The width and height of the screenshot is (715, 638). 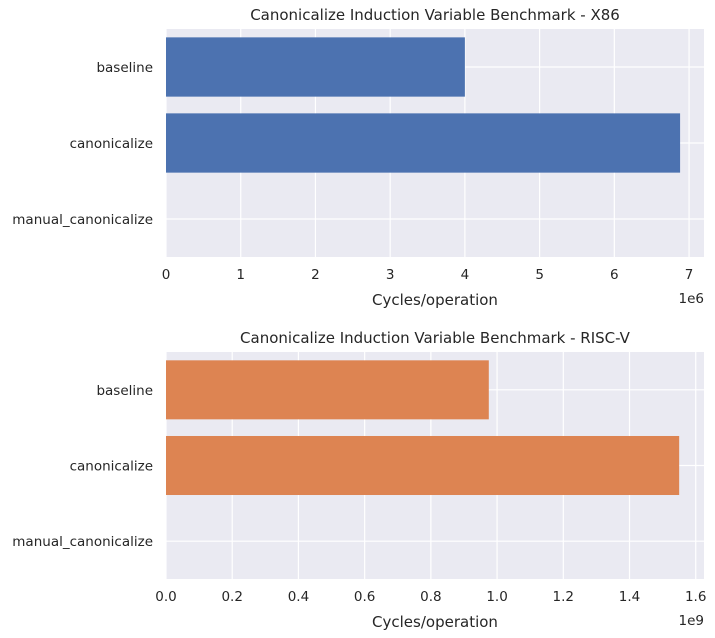 What do you see at coordinates (165, 597) in the screenshot?
I see `x-tick-label: 0.0` at bounding box center [165, 597].